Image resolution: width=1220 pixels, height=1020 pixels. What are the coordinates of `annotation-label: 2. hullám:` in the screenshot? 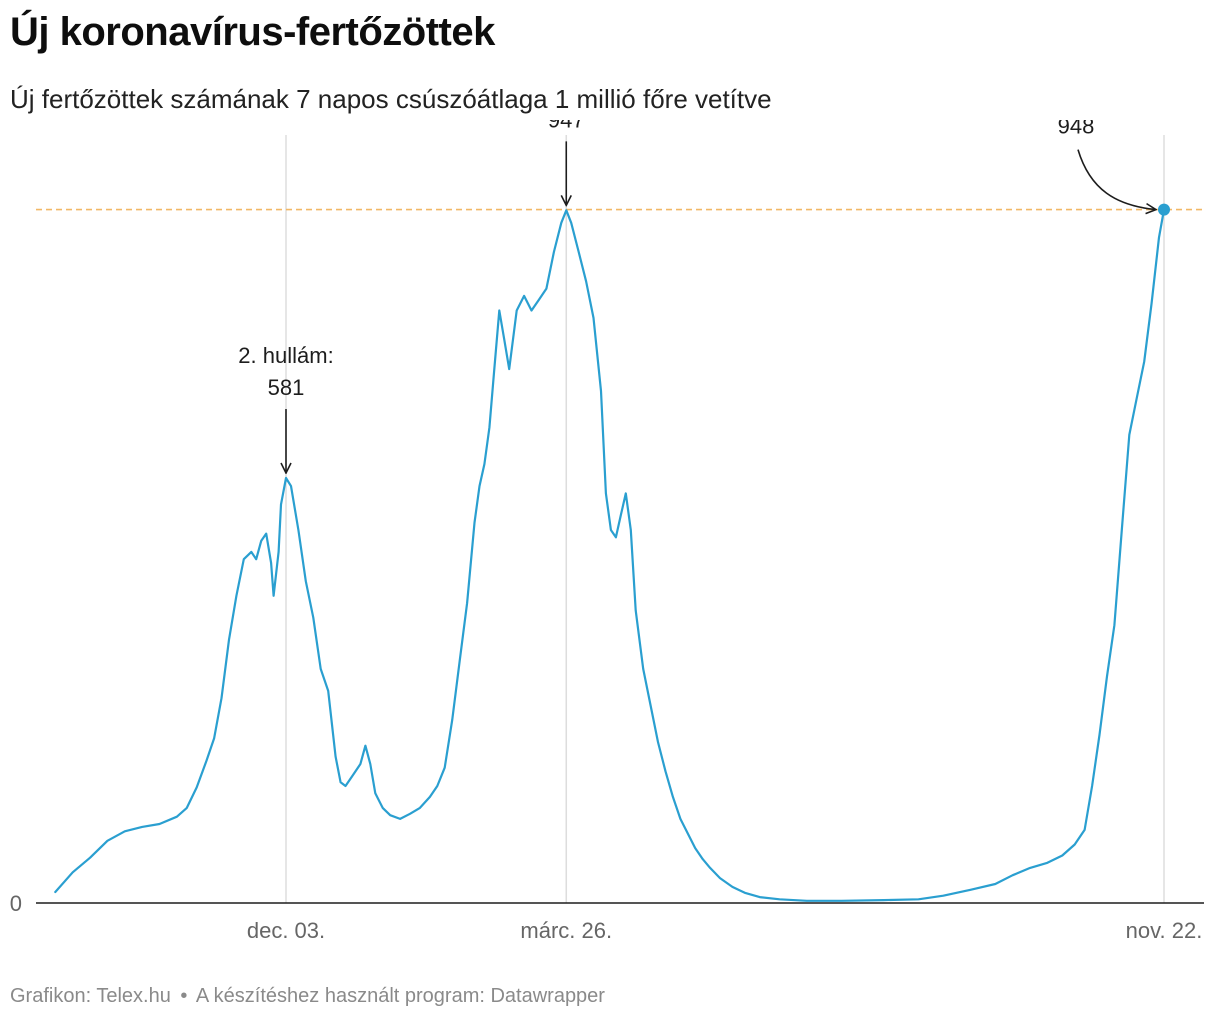 It's located at (285, 355).